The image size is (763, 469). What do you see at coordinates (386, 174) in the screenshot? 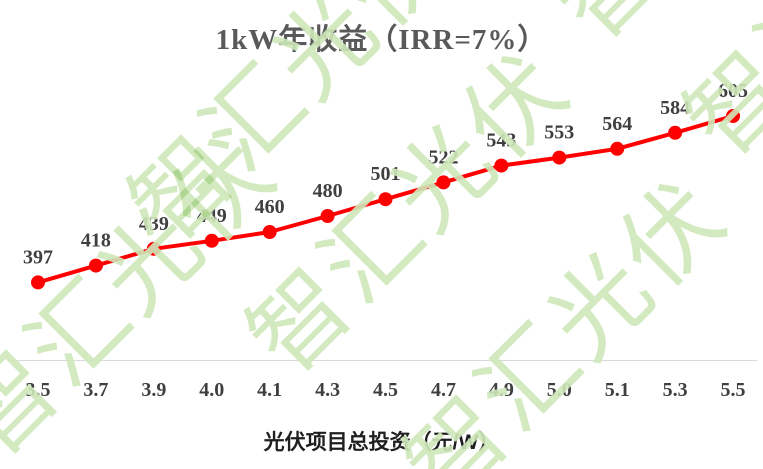
I see `data-point-label: 501` at bounding box center [386, 174].